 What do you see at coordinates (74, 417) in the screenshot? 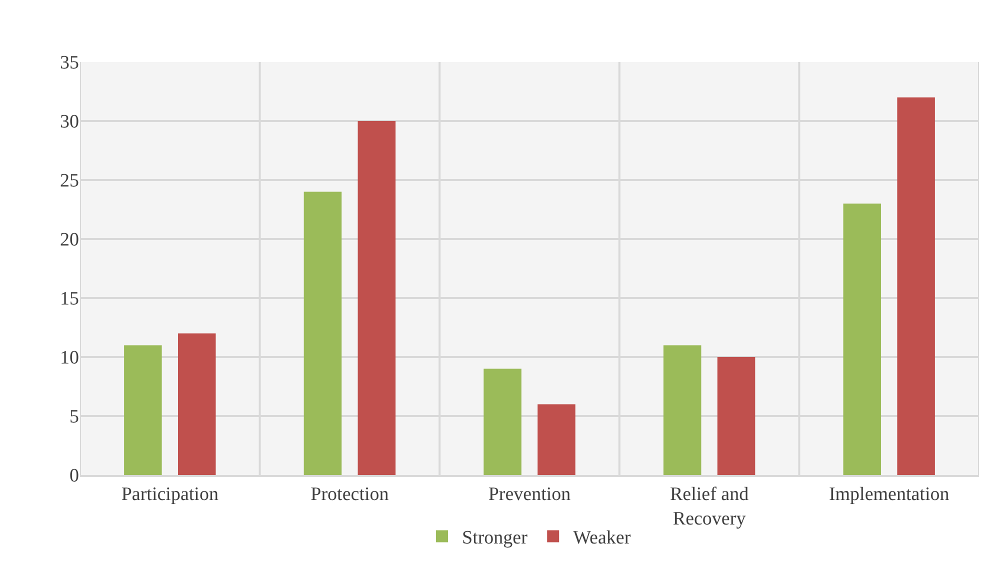
I see `y-tick-label: 5` at bounding box center [74, 417].